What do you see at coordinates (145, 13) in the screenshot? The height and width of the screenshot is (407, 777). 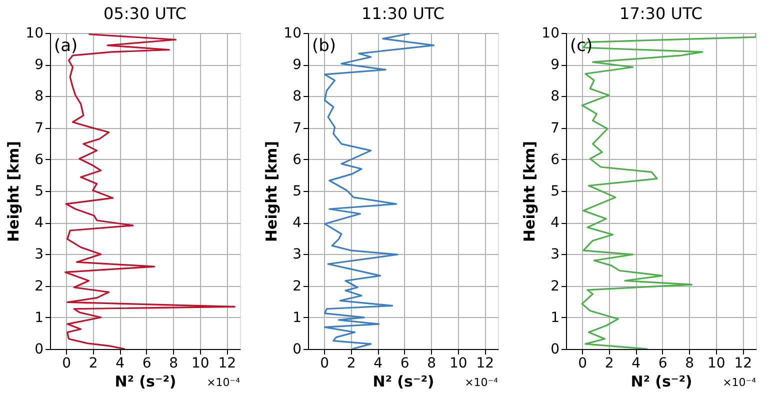 I see `chart-title: 05:30 UTC` at bounding box center [145, 13].